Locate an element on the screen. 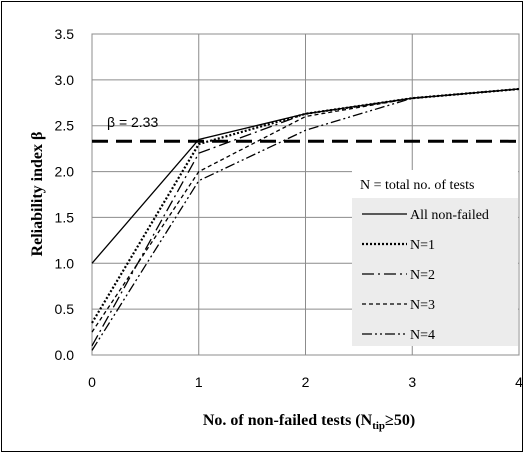 The width and height of the screenshot is (526, 455). x-tick-label: 2 is located at coordinates (306, 382).